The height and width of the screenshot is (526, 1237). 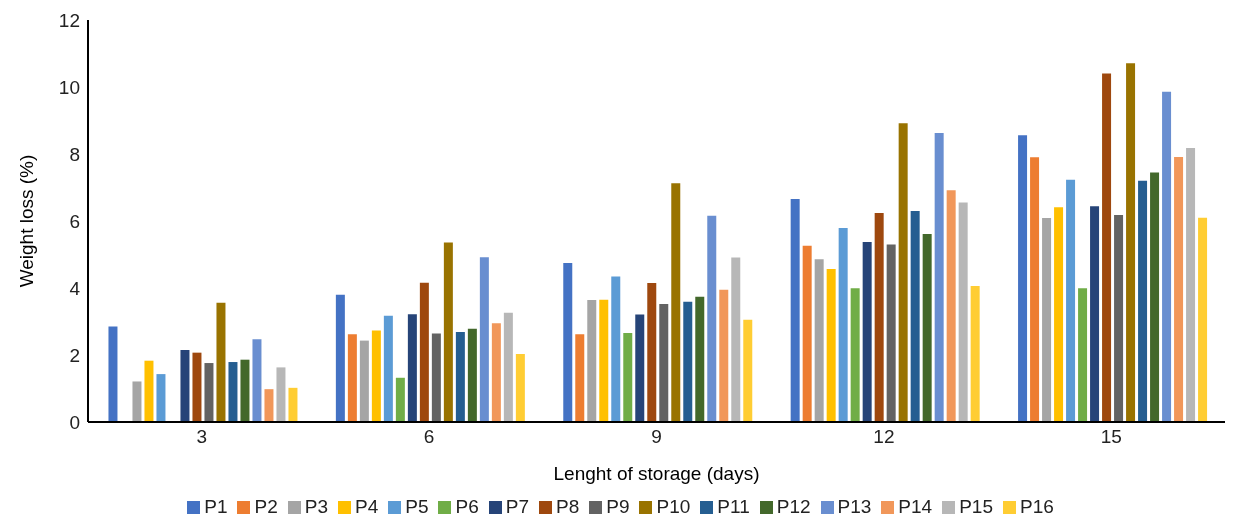 I want to click on legend-label: P10, so click(x=673, y=506).